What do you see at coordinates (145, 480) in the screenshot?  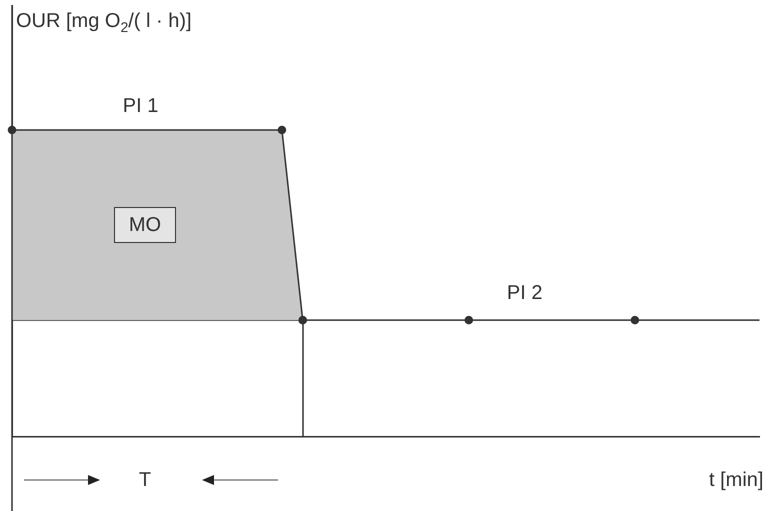 I see `text: T` at bounding box center [145, 480].